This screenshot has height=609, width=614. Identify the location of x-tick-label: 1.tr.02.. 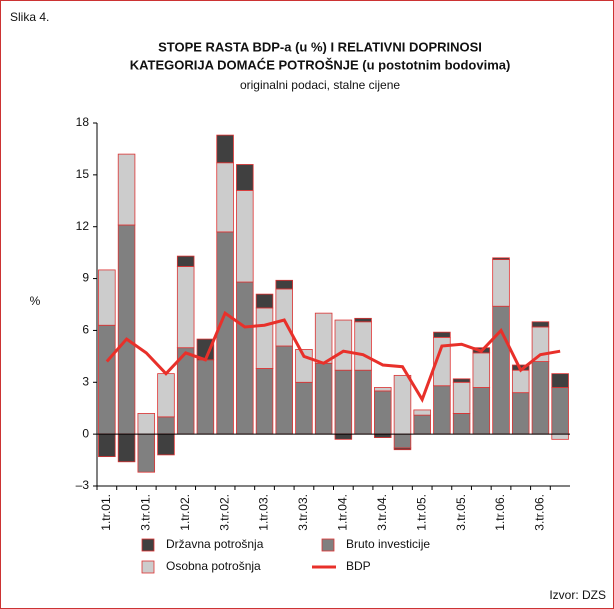
(185, 512).